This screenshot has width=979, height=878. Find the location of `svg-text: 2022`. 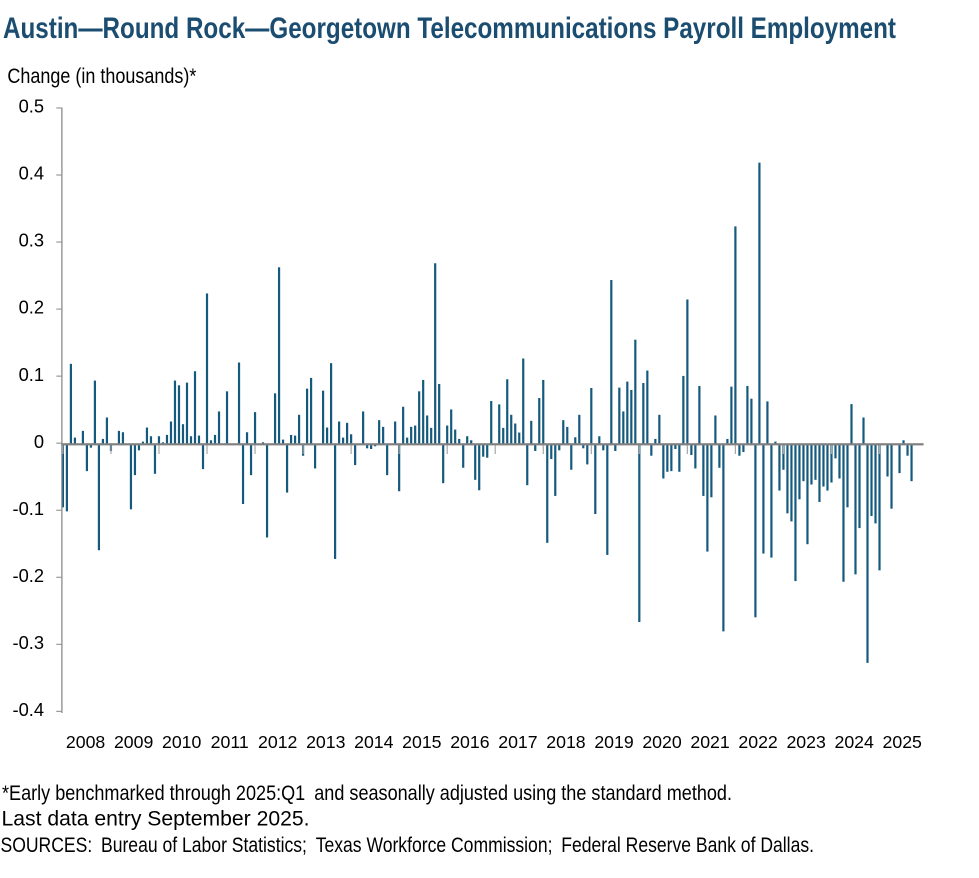

svg-text: 2022 is located at coordinates (757, 742).